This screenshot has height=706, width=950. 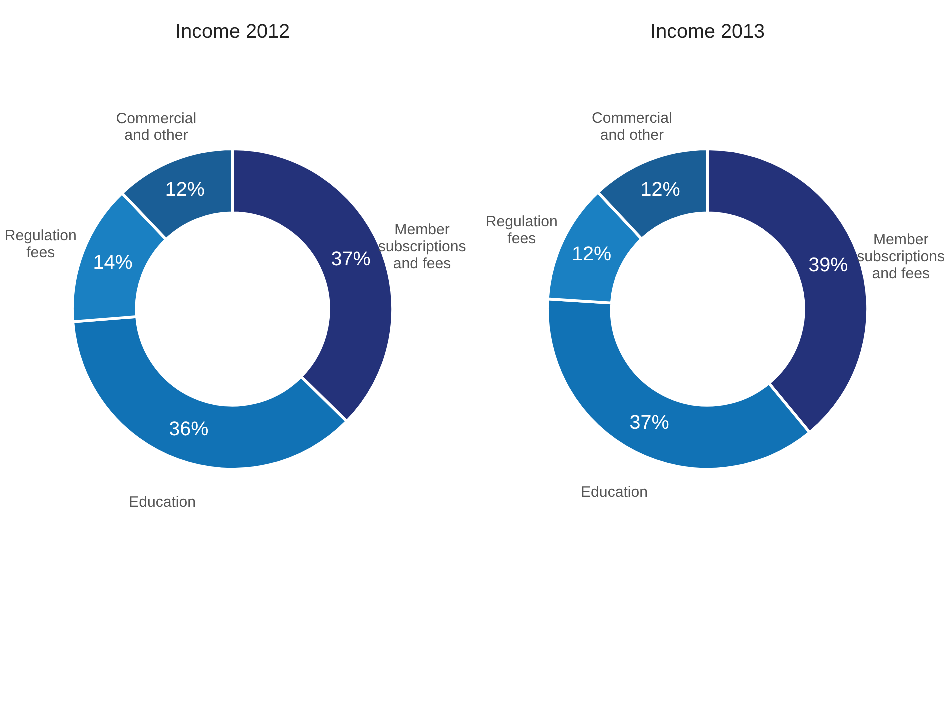 What do you see at coordinates (828, 265) in the screenshot?
I see `data-label: 39%` at bounding box center [828, 265].